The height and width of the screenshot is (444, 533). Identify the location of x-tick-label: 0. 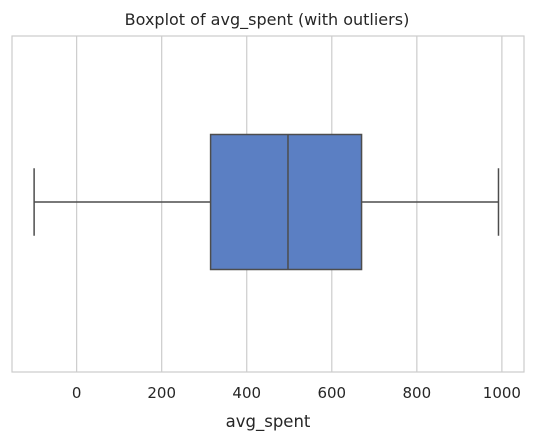
(77, 393).